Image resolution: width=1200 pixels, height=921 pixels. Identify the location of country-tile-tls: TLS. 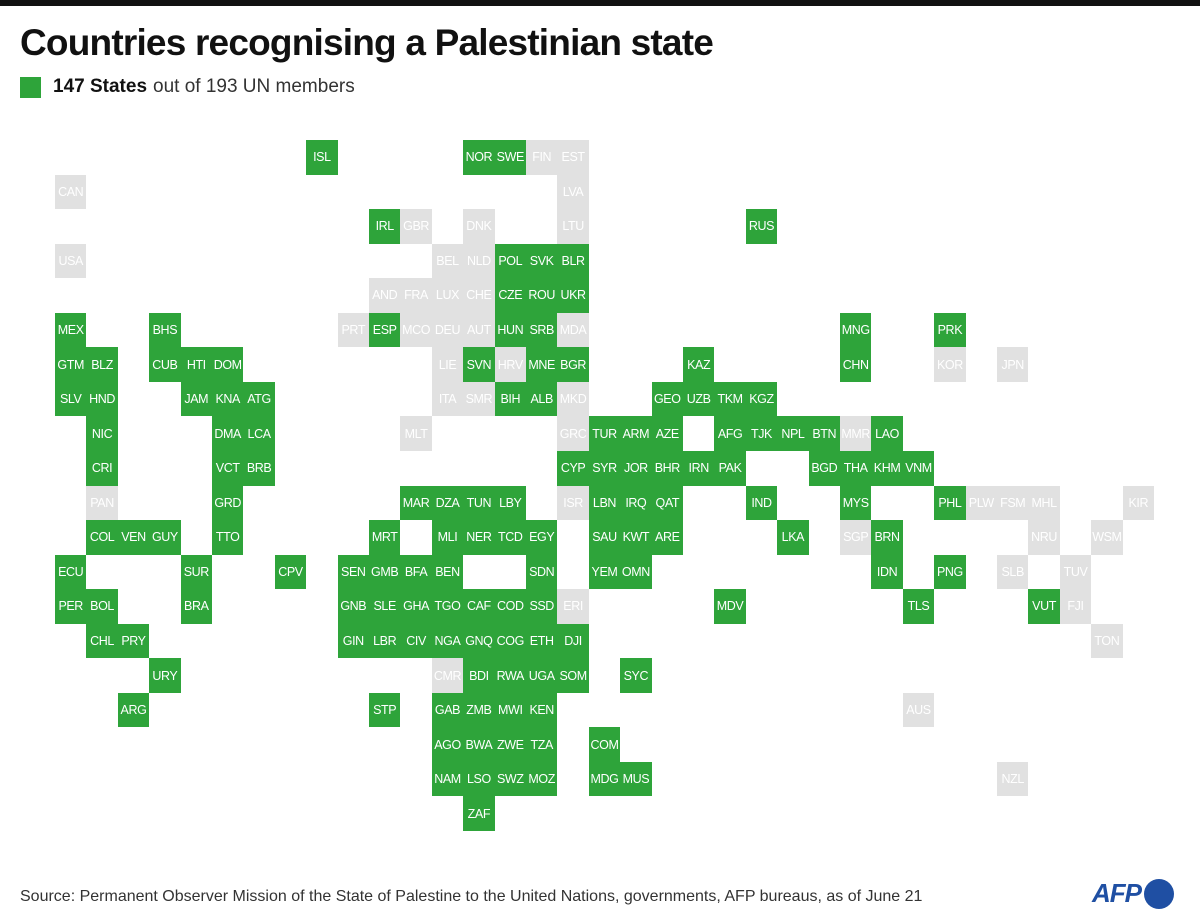
(918, 606).